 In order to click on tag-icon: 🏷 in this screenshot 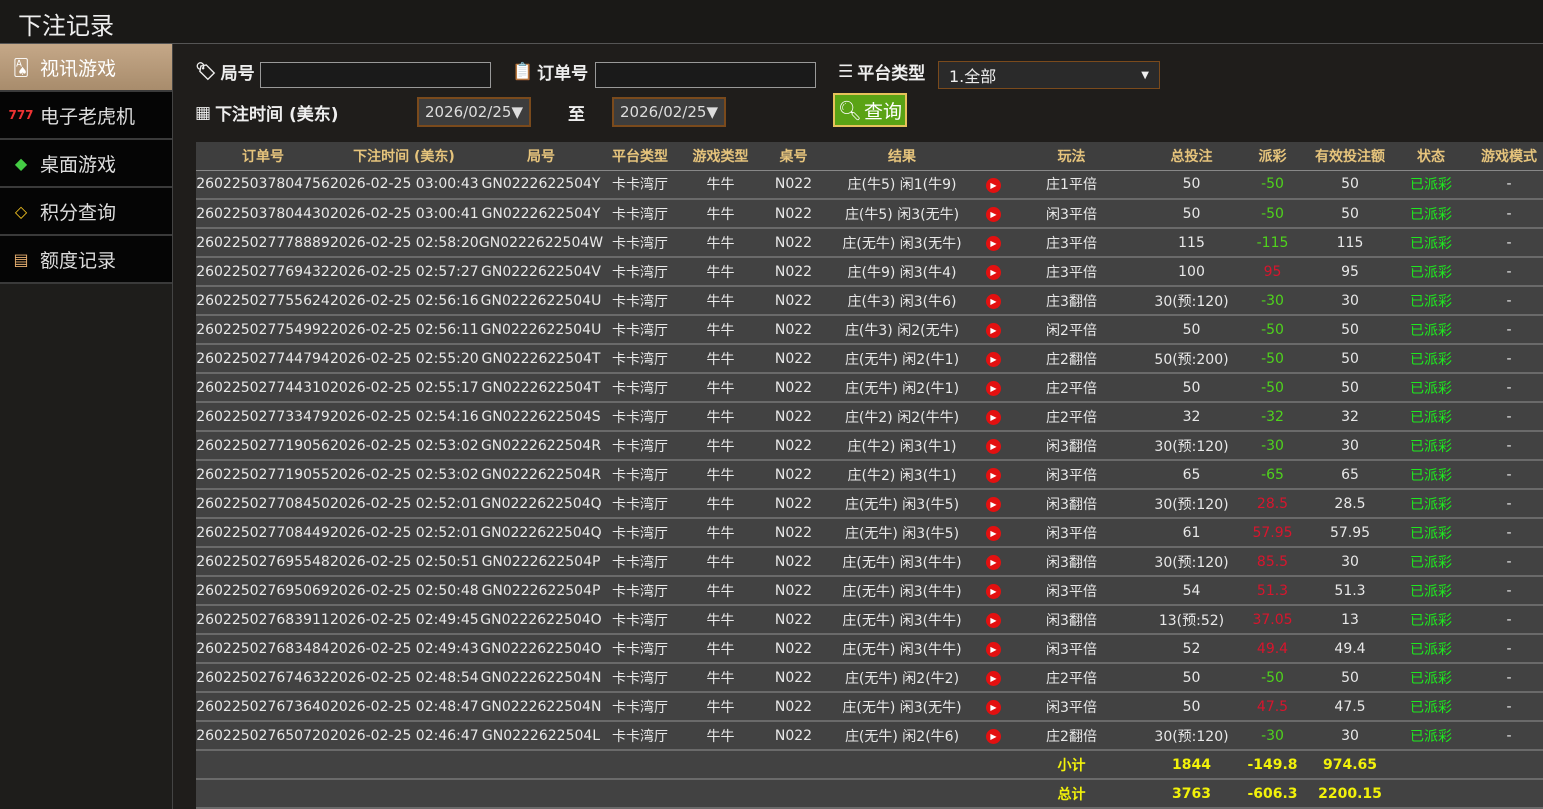, I will do `click(206, 71)`.